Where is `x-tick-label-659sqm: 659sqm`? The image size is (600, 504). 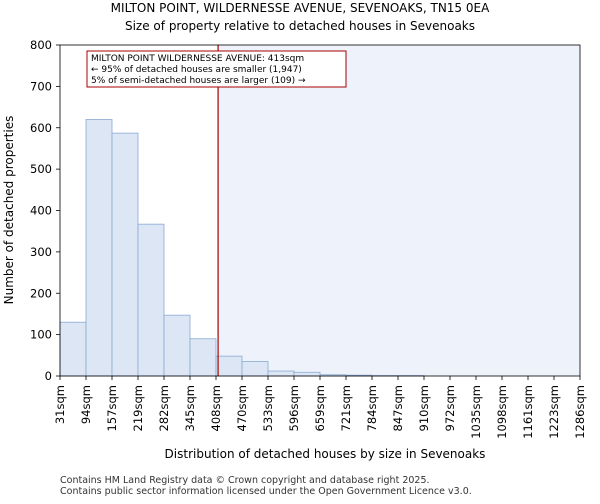 x-tick-label-659sqm: 659sqm is located at coordinates (320, 408).